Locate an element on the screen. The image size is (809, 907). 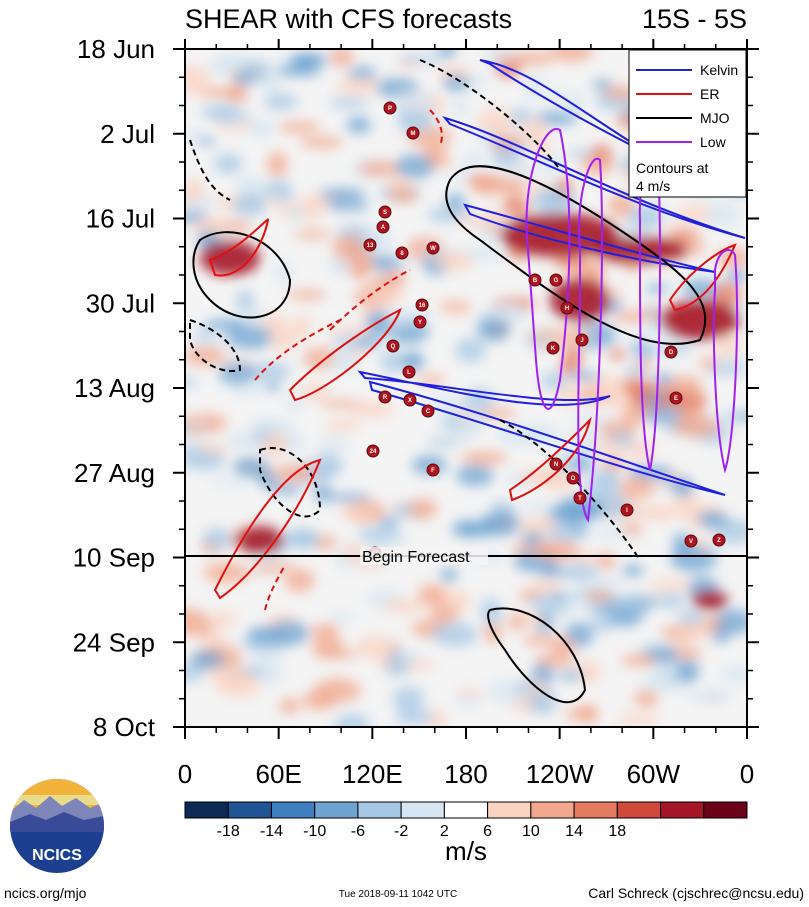
x-tick-label: 60E is located at coordinates (279, 774).